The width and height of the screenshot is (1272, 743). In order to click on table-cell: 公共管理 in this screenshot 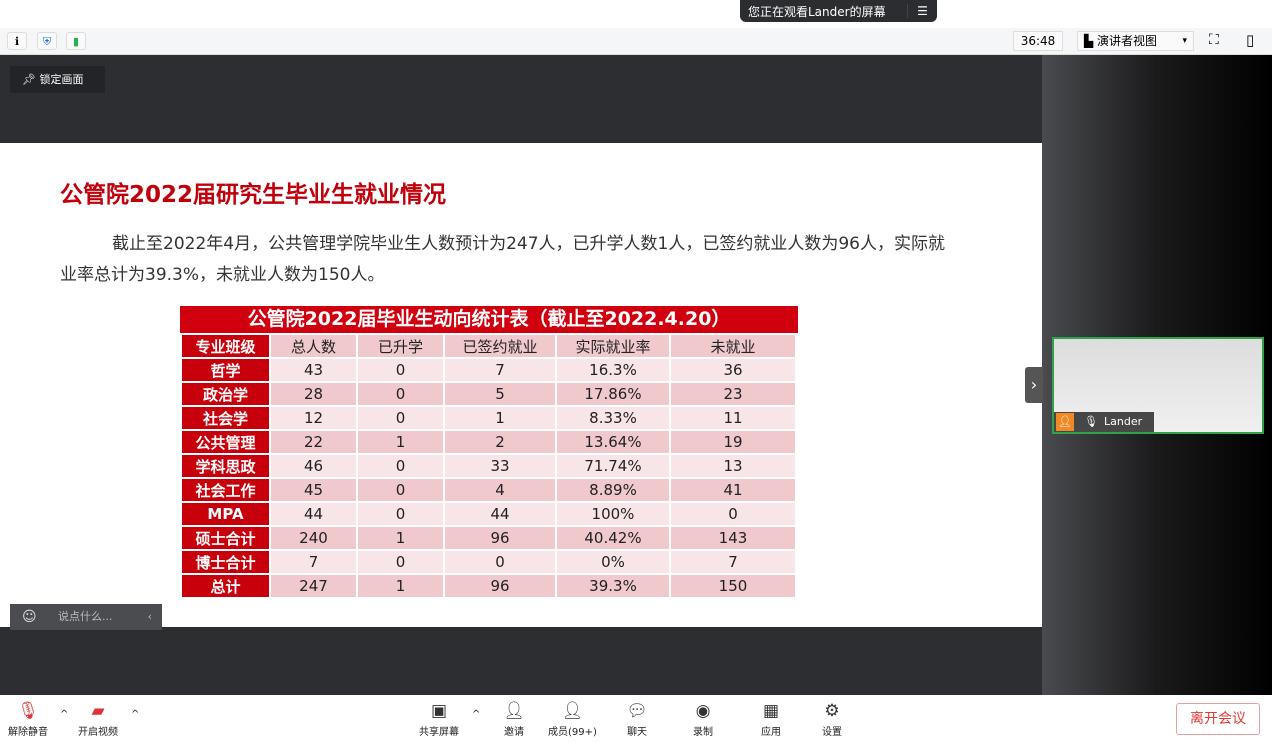, I will do `click(225, 442)`.